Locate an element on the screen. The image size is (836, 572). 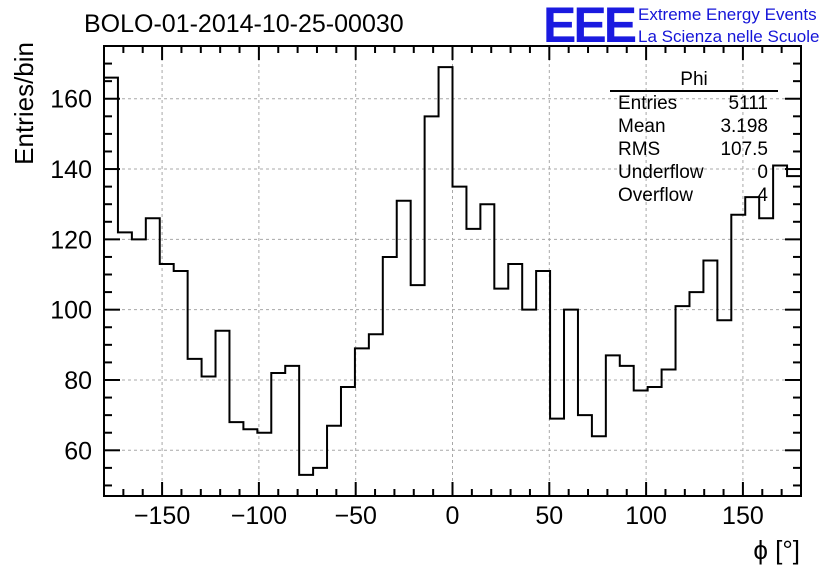
stats-row-underflow: Underflow 0 is located at coordinates (694, 172).